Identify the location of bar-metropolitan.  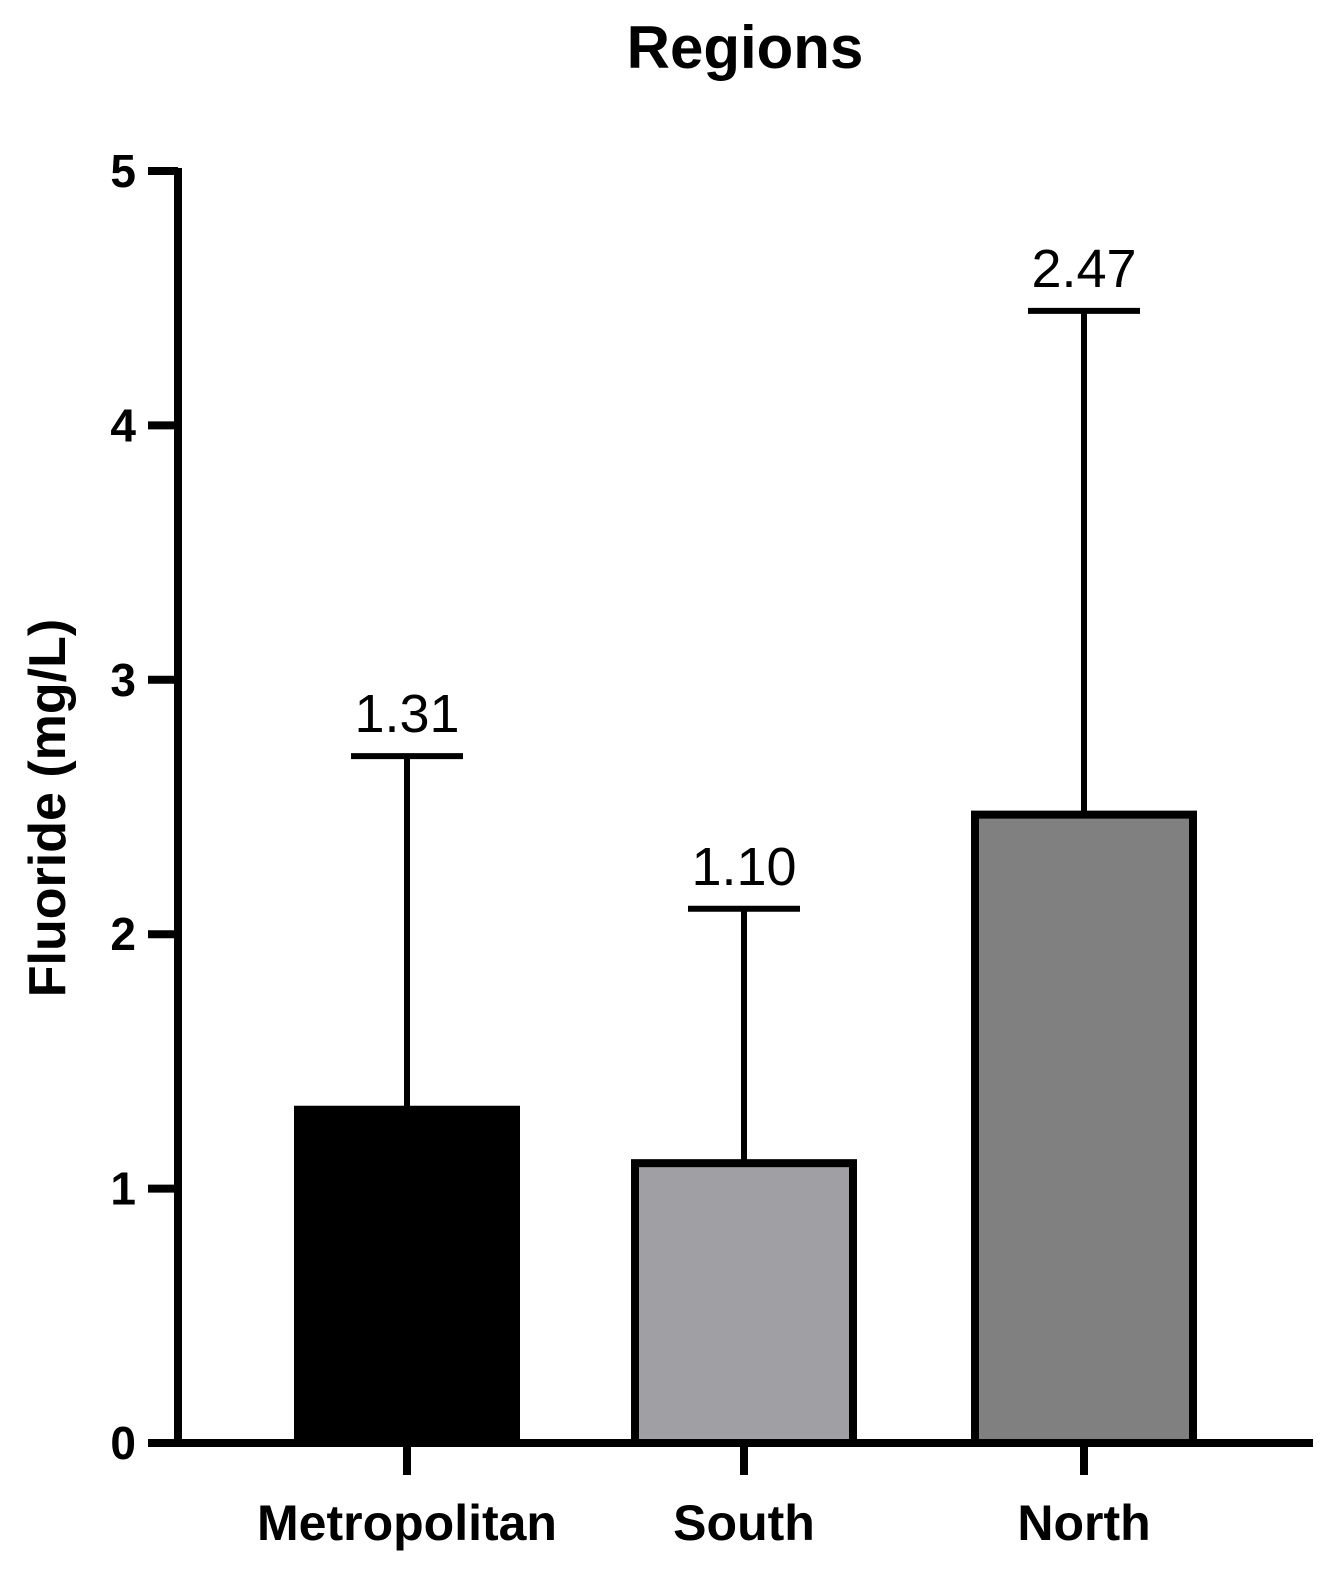
(407, 1276).